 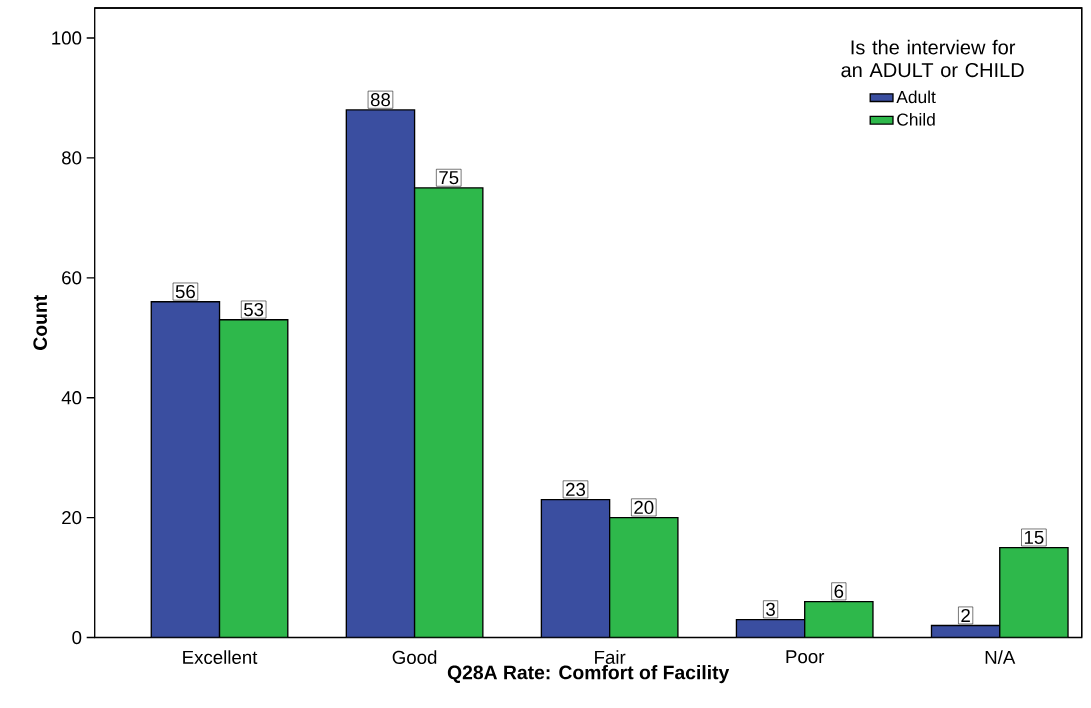 What do you see at coordinates (916, 119) in the screenshot?
I see `legend-label: Child` at bounding box center [916, 119].